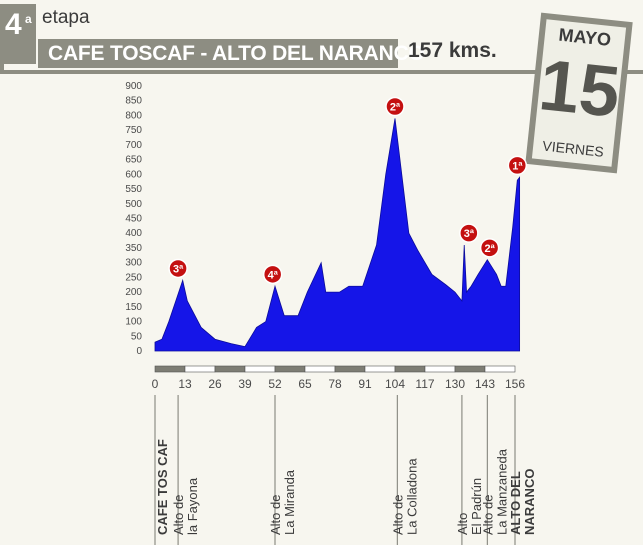  I want to click on location-label: La Manzaneda, so click(501, 491).